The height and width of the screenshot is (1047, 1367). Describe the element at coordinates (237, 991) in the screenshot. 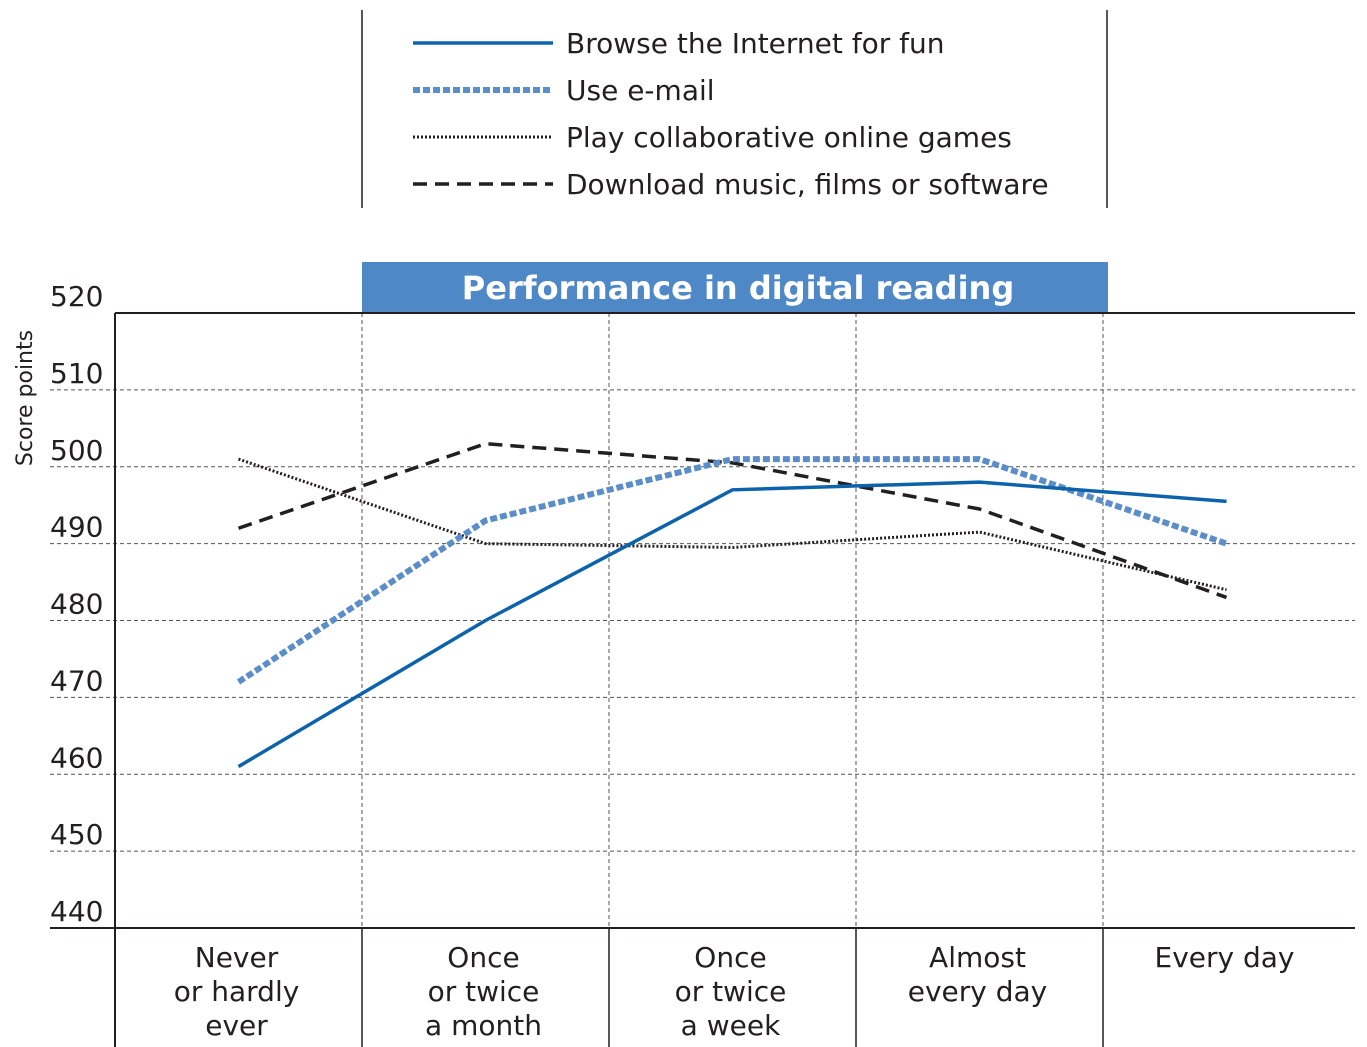

I see `x-tick-label: Never or hardly ever` at that location.